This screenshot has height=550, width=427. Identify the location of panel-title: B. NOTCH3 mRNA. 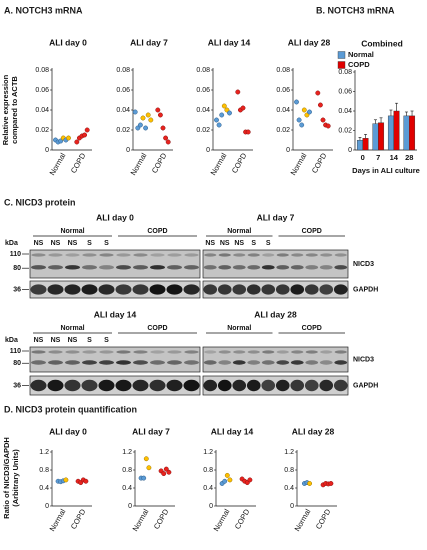
(355, 10).